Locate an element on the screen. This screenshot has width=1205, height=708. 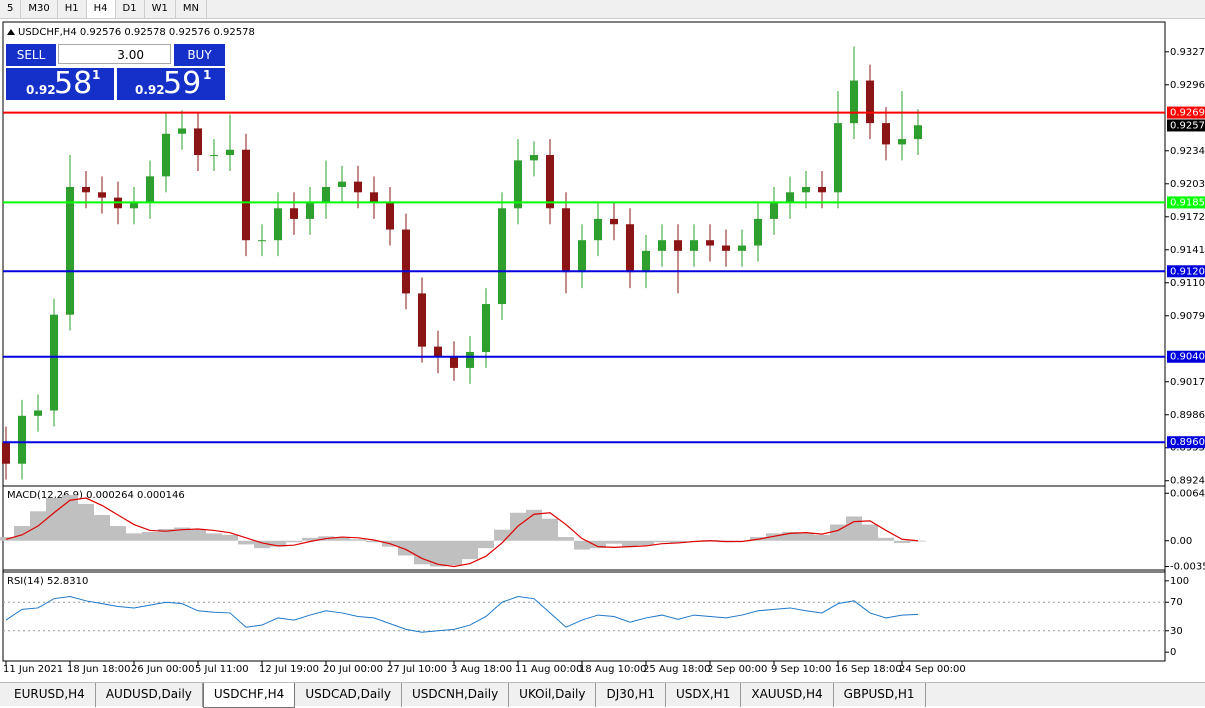
chart-tab: USDCNH,Daily is located at coordinates (456, 695).